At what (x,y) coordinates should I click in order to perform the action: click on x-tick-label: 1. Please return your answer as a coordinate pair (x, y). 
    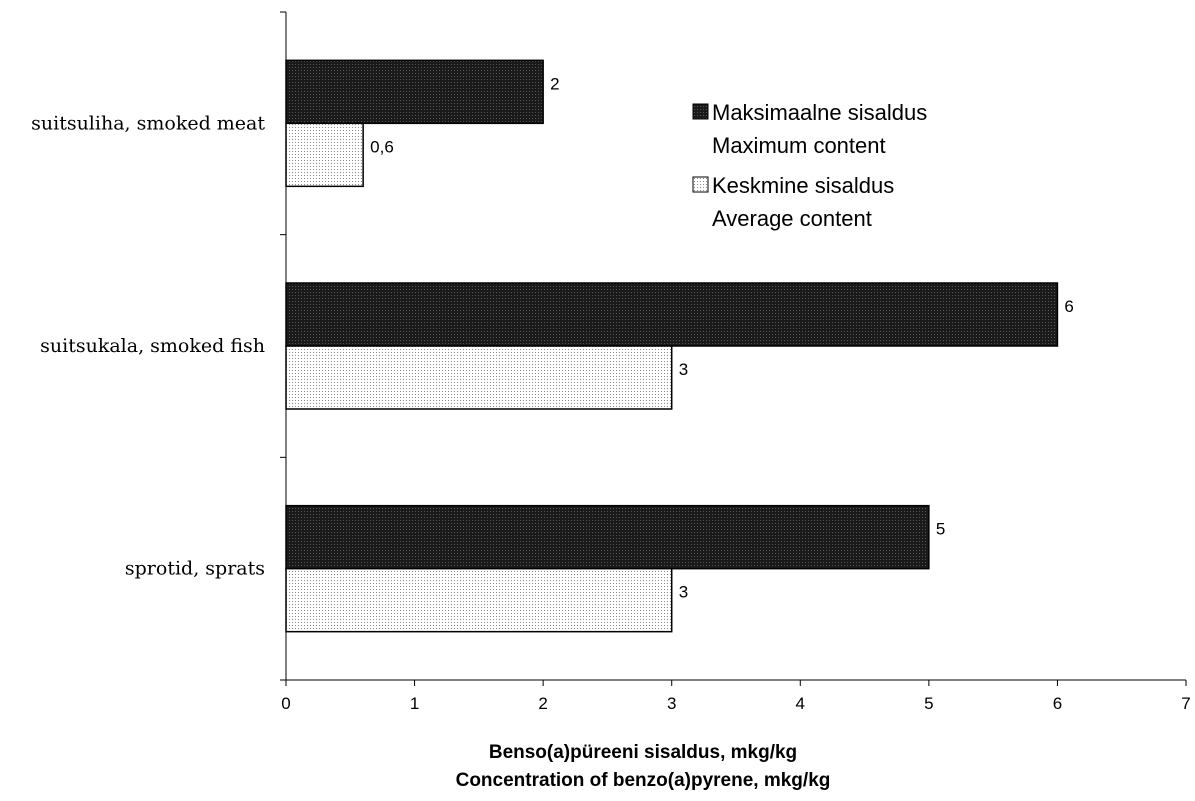
    Looking at the image, I should click on (414, 703).